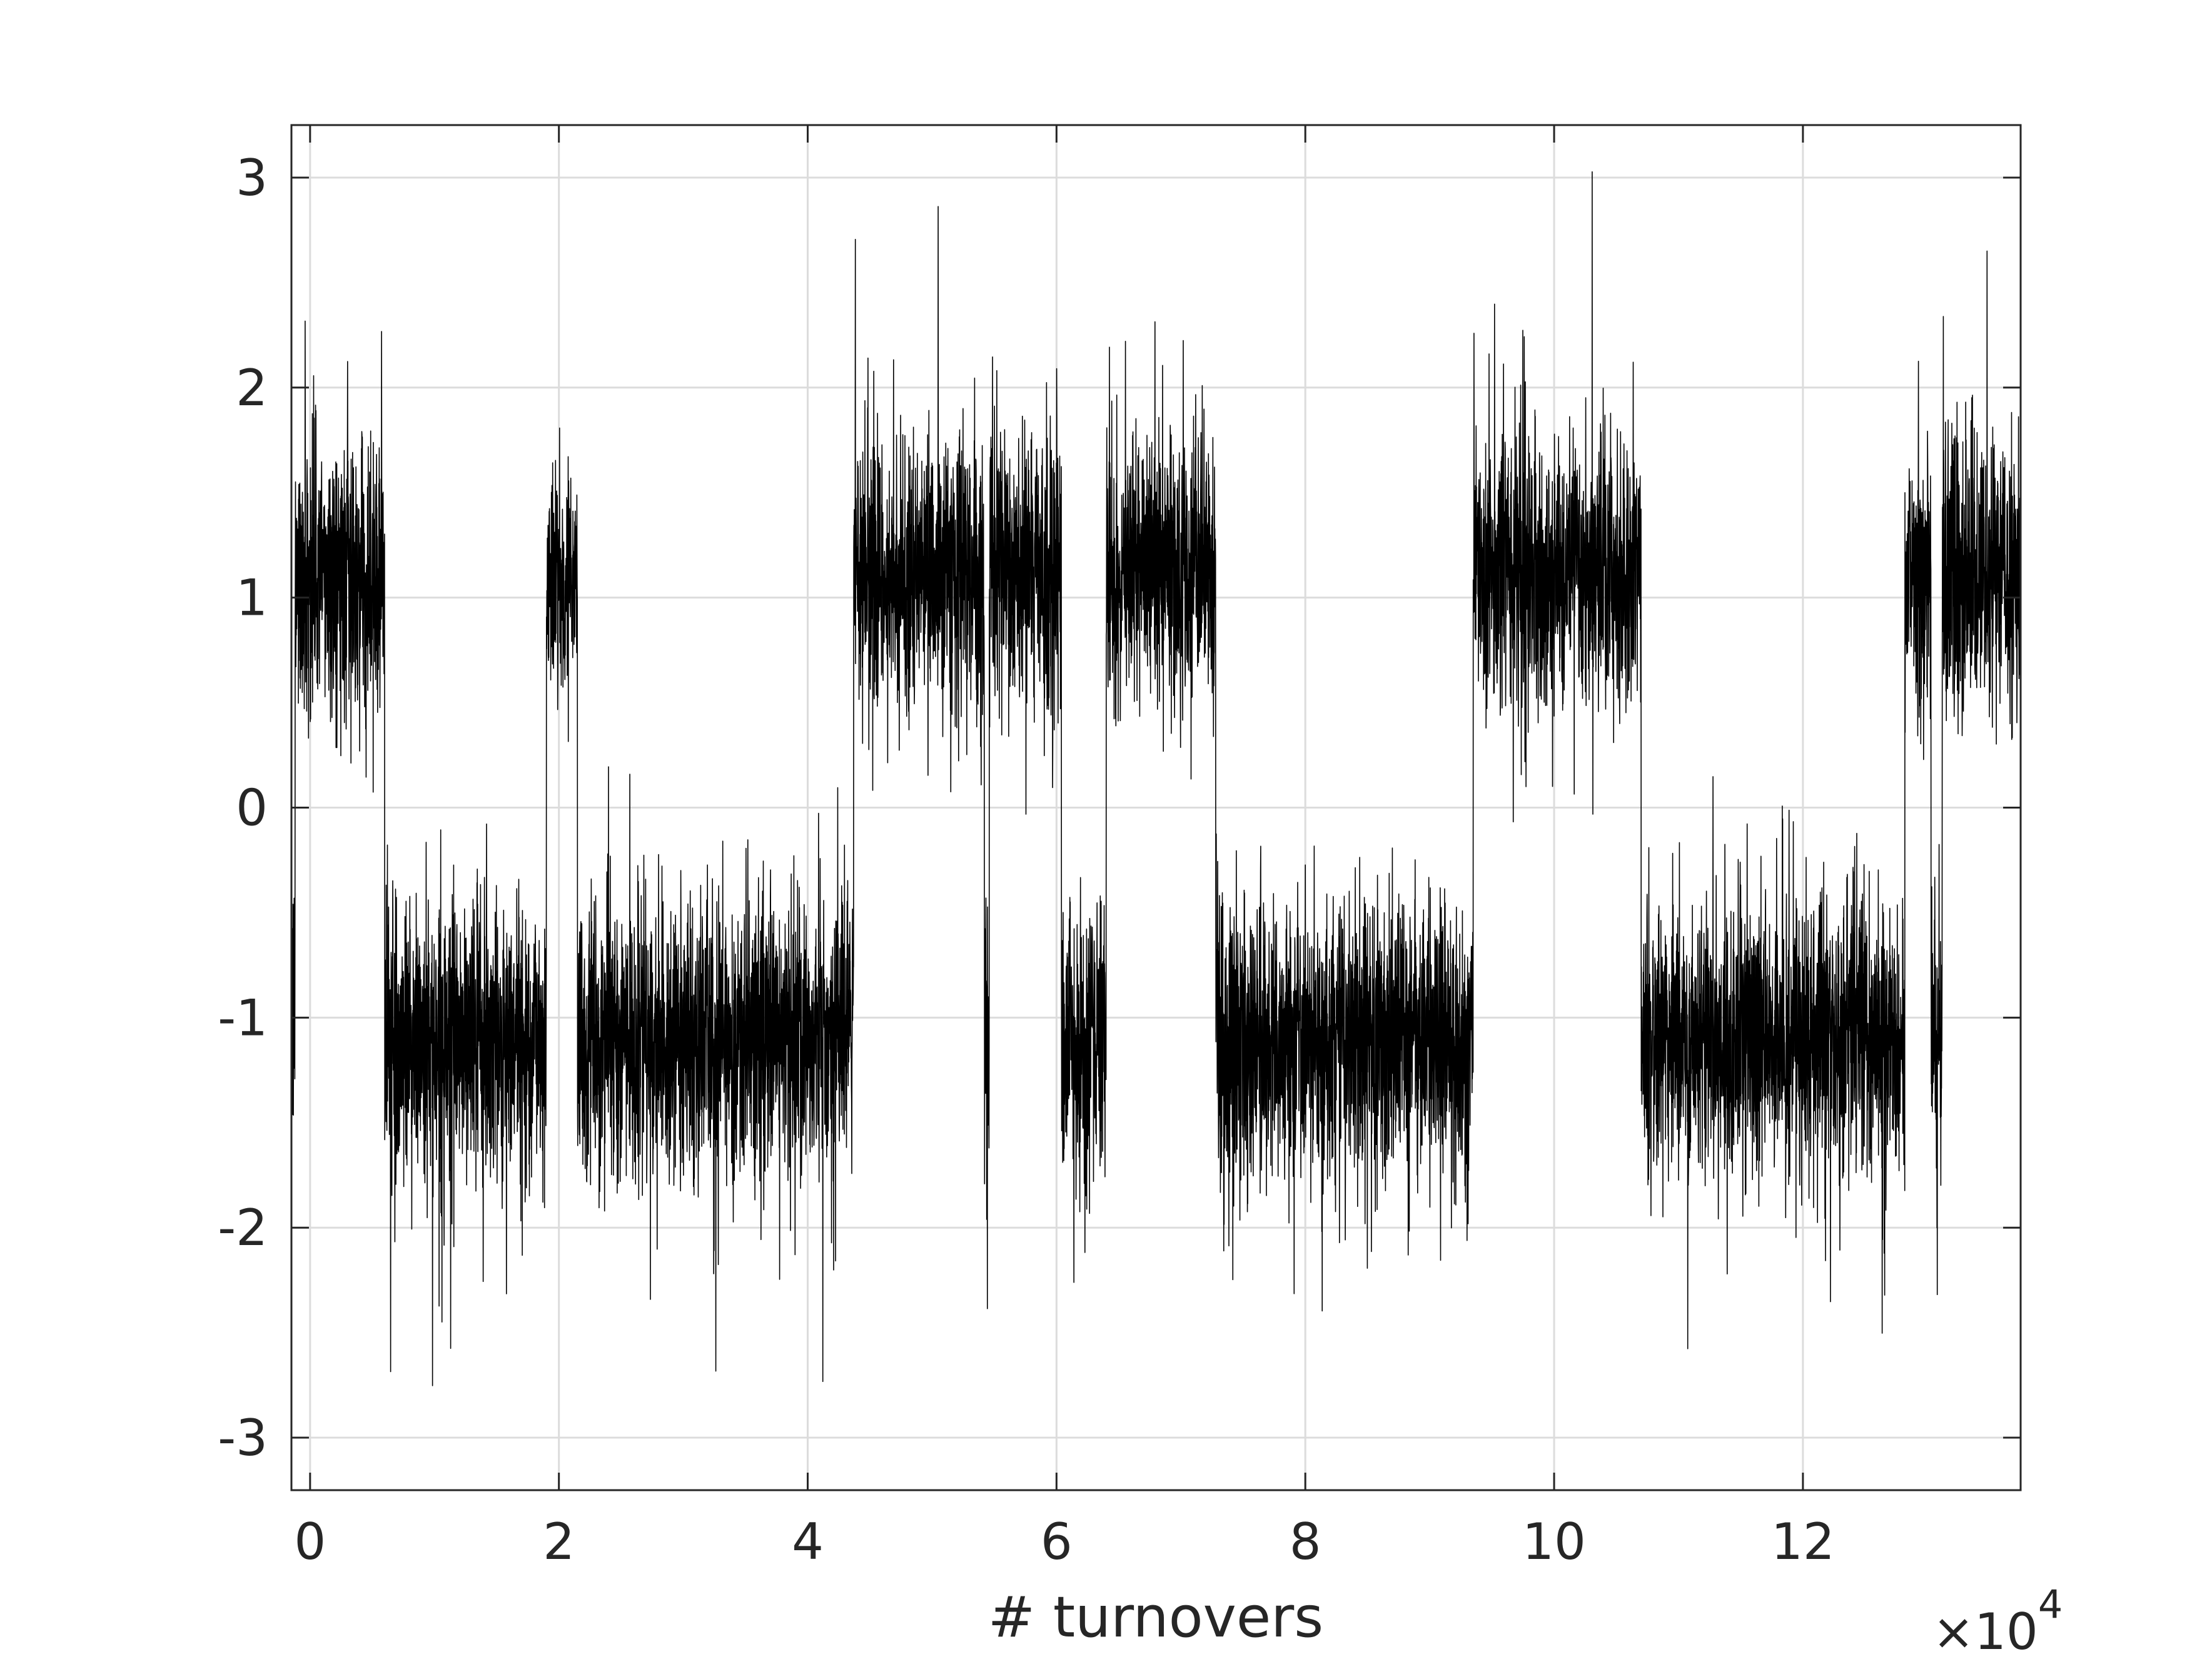 This screenshot has width=2212, height=1659. Describe the element at coordinates (252, 388) in the screenshot. I see `y-tick-label: 2` at that location.